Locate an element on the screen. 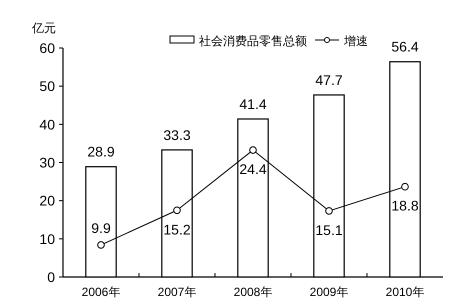 Image resolution: width=450 pixels, height=300 pixels. data-label: 33.3 is located at coordinates (177, 134).